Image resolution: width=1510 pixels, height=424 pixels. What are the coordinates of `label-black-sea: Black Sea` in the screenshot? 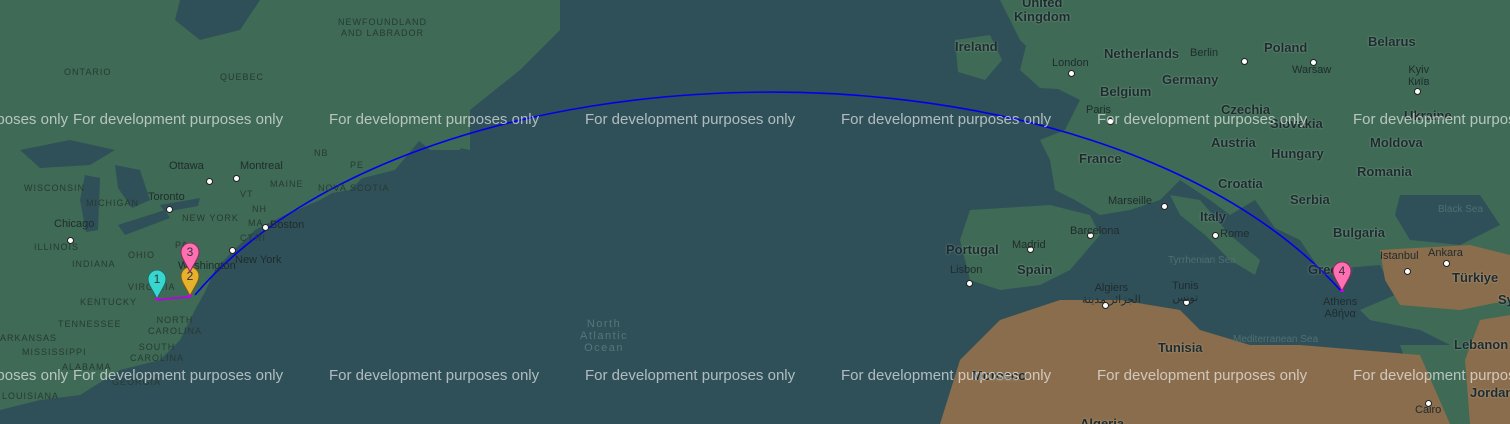 It's located at (1461, 209).